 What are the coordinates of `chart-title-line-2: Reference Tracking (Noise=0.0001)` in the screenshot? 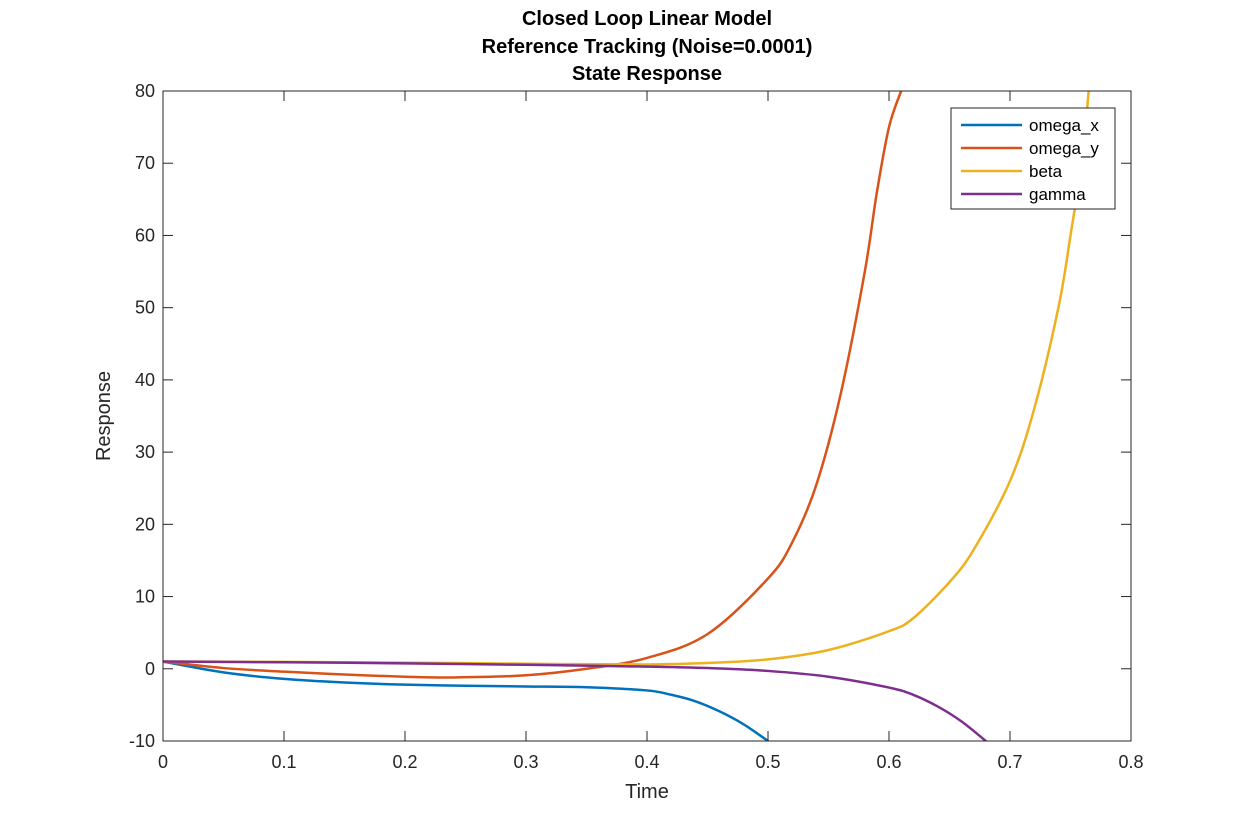 It's located at (647, 47).